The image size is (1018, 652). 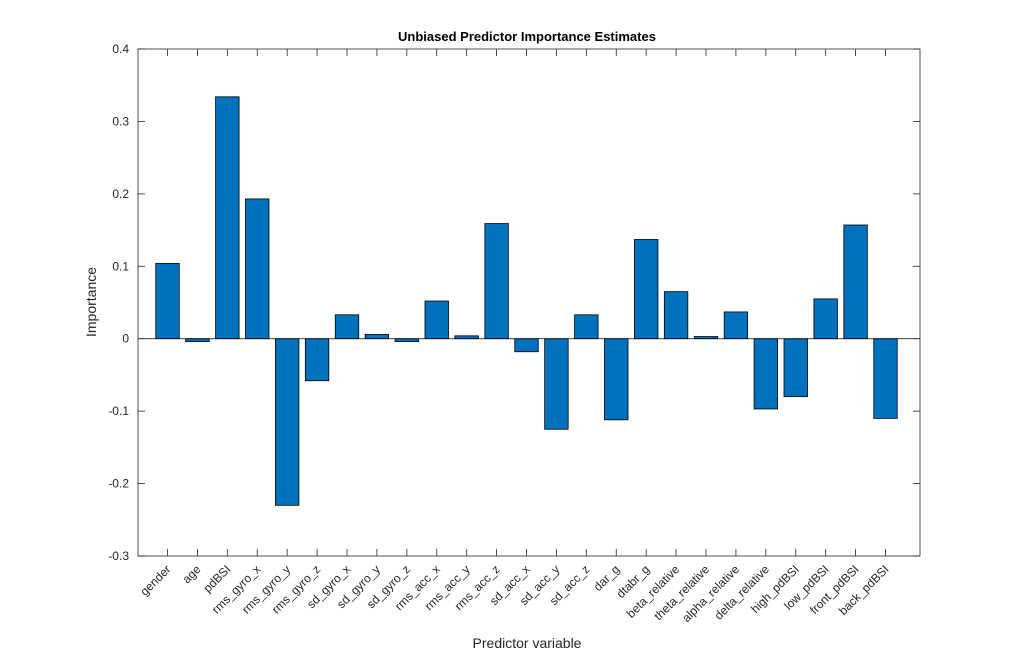 I want to click on bar-sd_acc_z, so click(x=586, y=327).